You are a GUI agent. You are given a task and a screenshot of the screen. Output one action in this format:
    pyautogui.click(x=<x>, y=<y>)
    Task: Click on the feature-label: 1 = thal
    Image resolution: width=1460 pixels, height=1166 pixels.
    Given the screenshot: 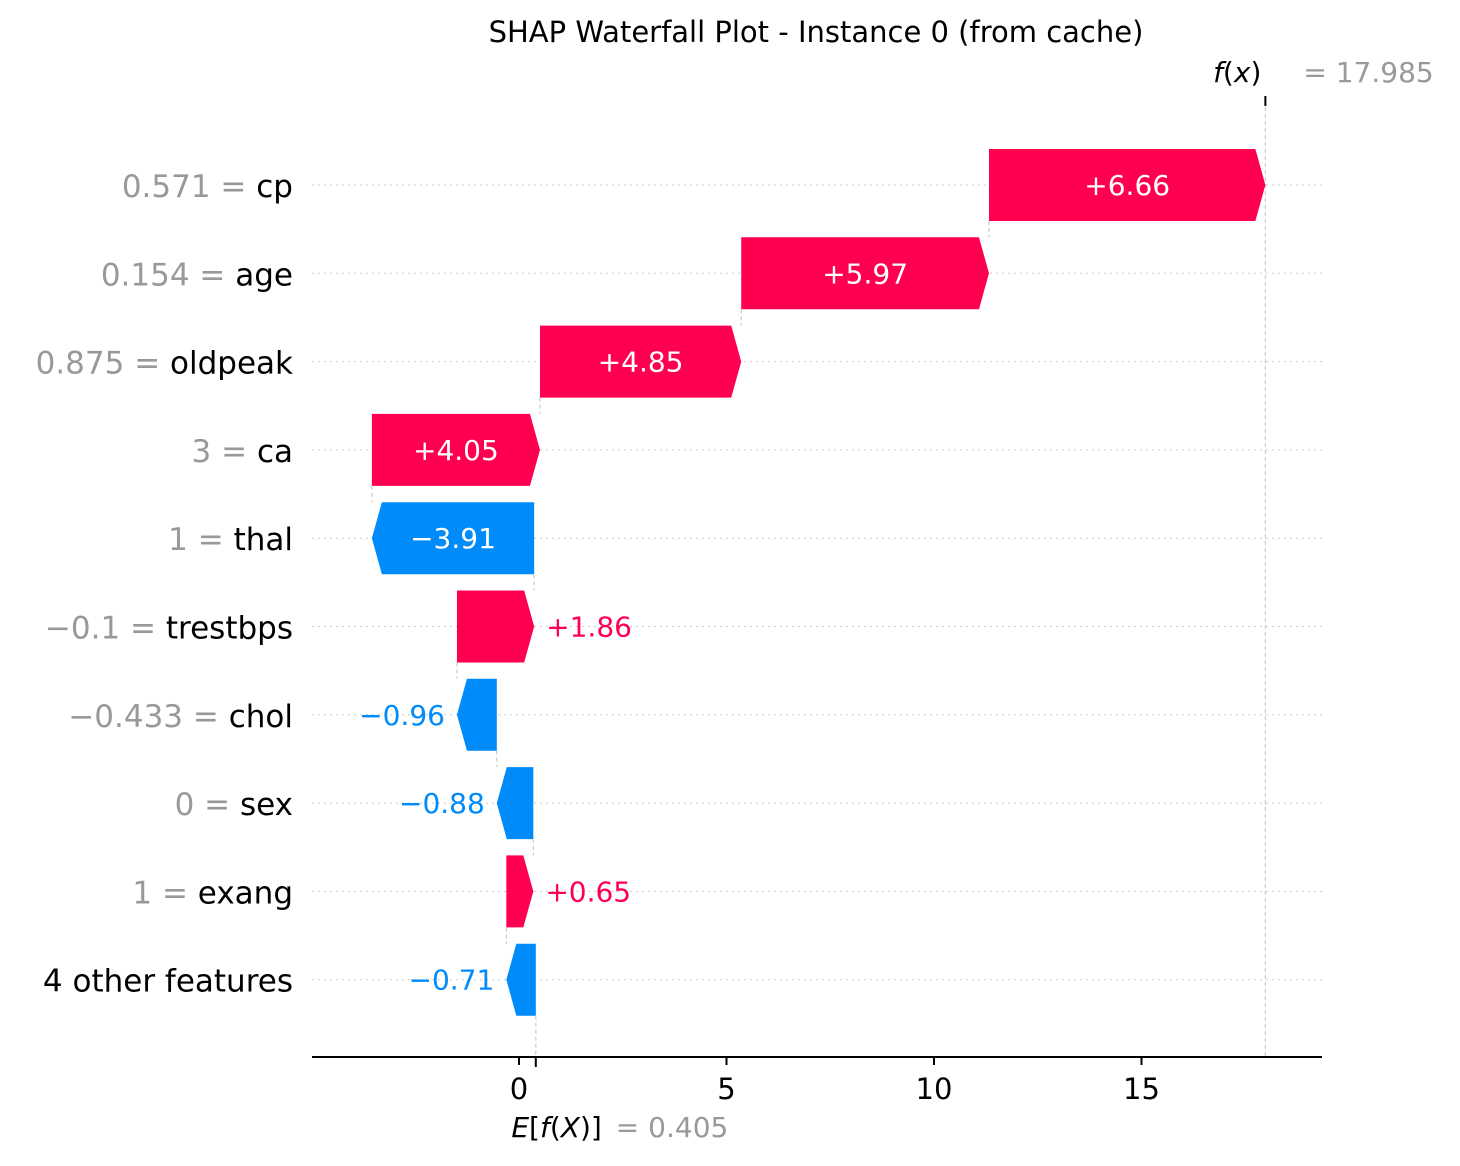 What is the action you would take?
    pyautogui.click(x=230, y=540)
    